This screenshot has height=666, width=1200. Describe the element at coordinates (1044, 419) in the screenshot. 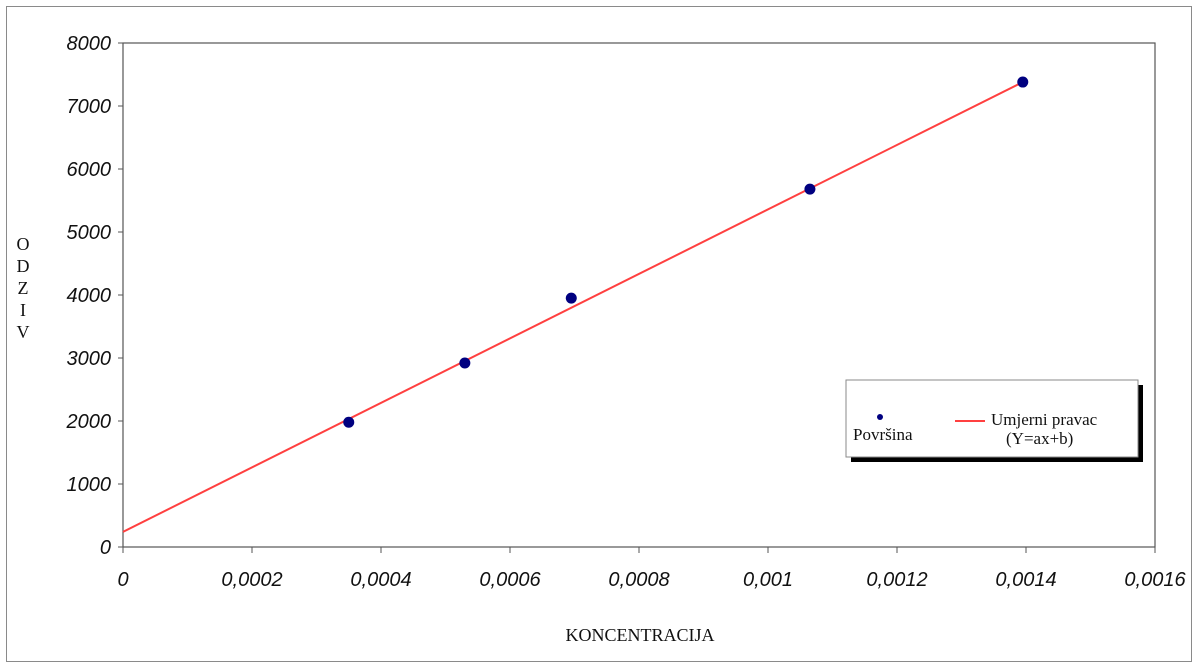

I see `legend-line-label: Umjerni pravac` at that location.